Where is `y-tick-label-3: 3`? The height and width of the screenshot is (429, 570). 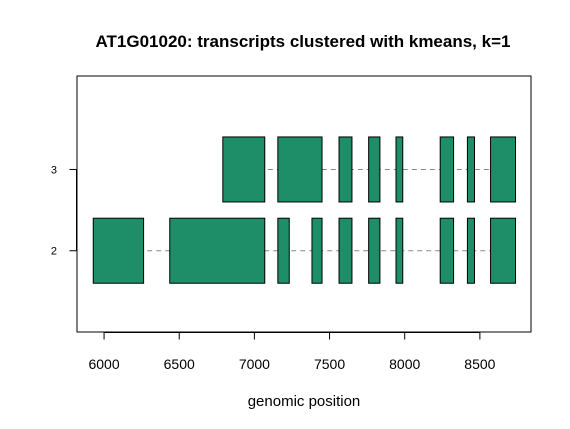 y-tick-label-3: 3 is located at coordinates (54, 170).